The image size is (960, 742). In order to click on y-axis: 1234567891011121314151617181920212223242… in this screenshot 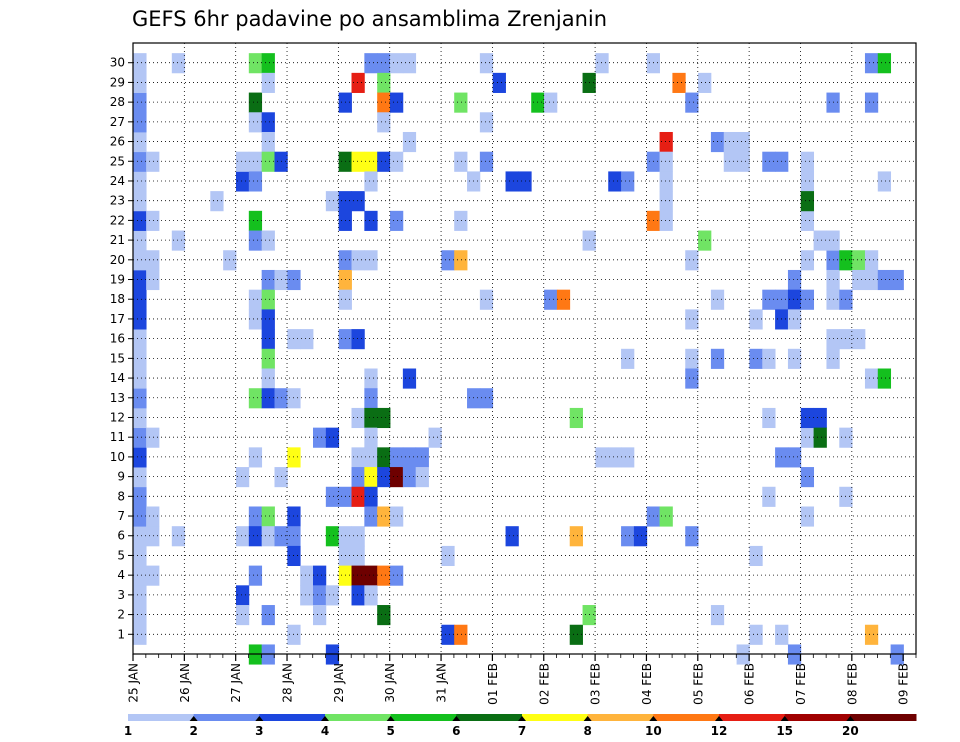, I will do `click(121, 348)`.